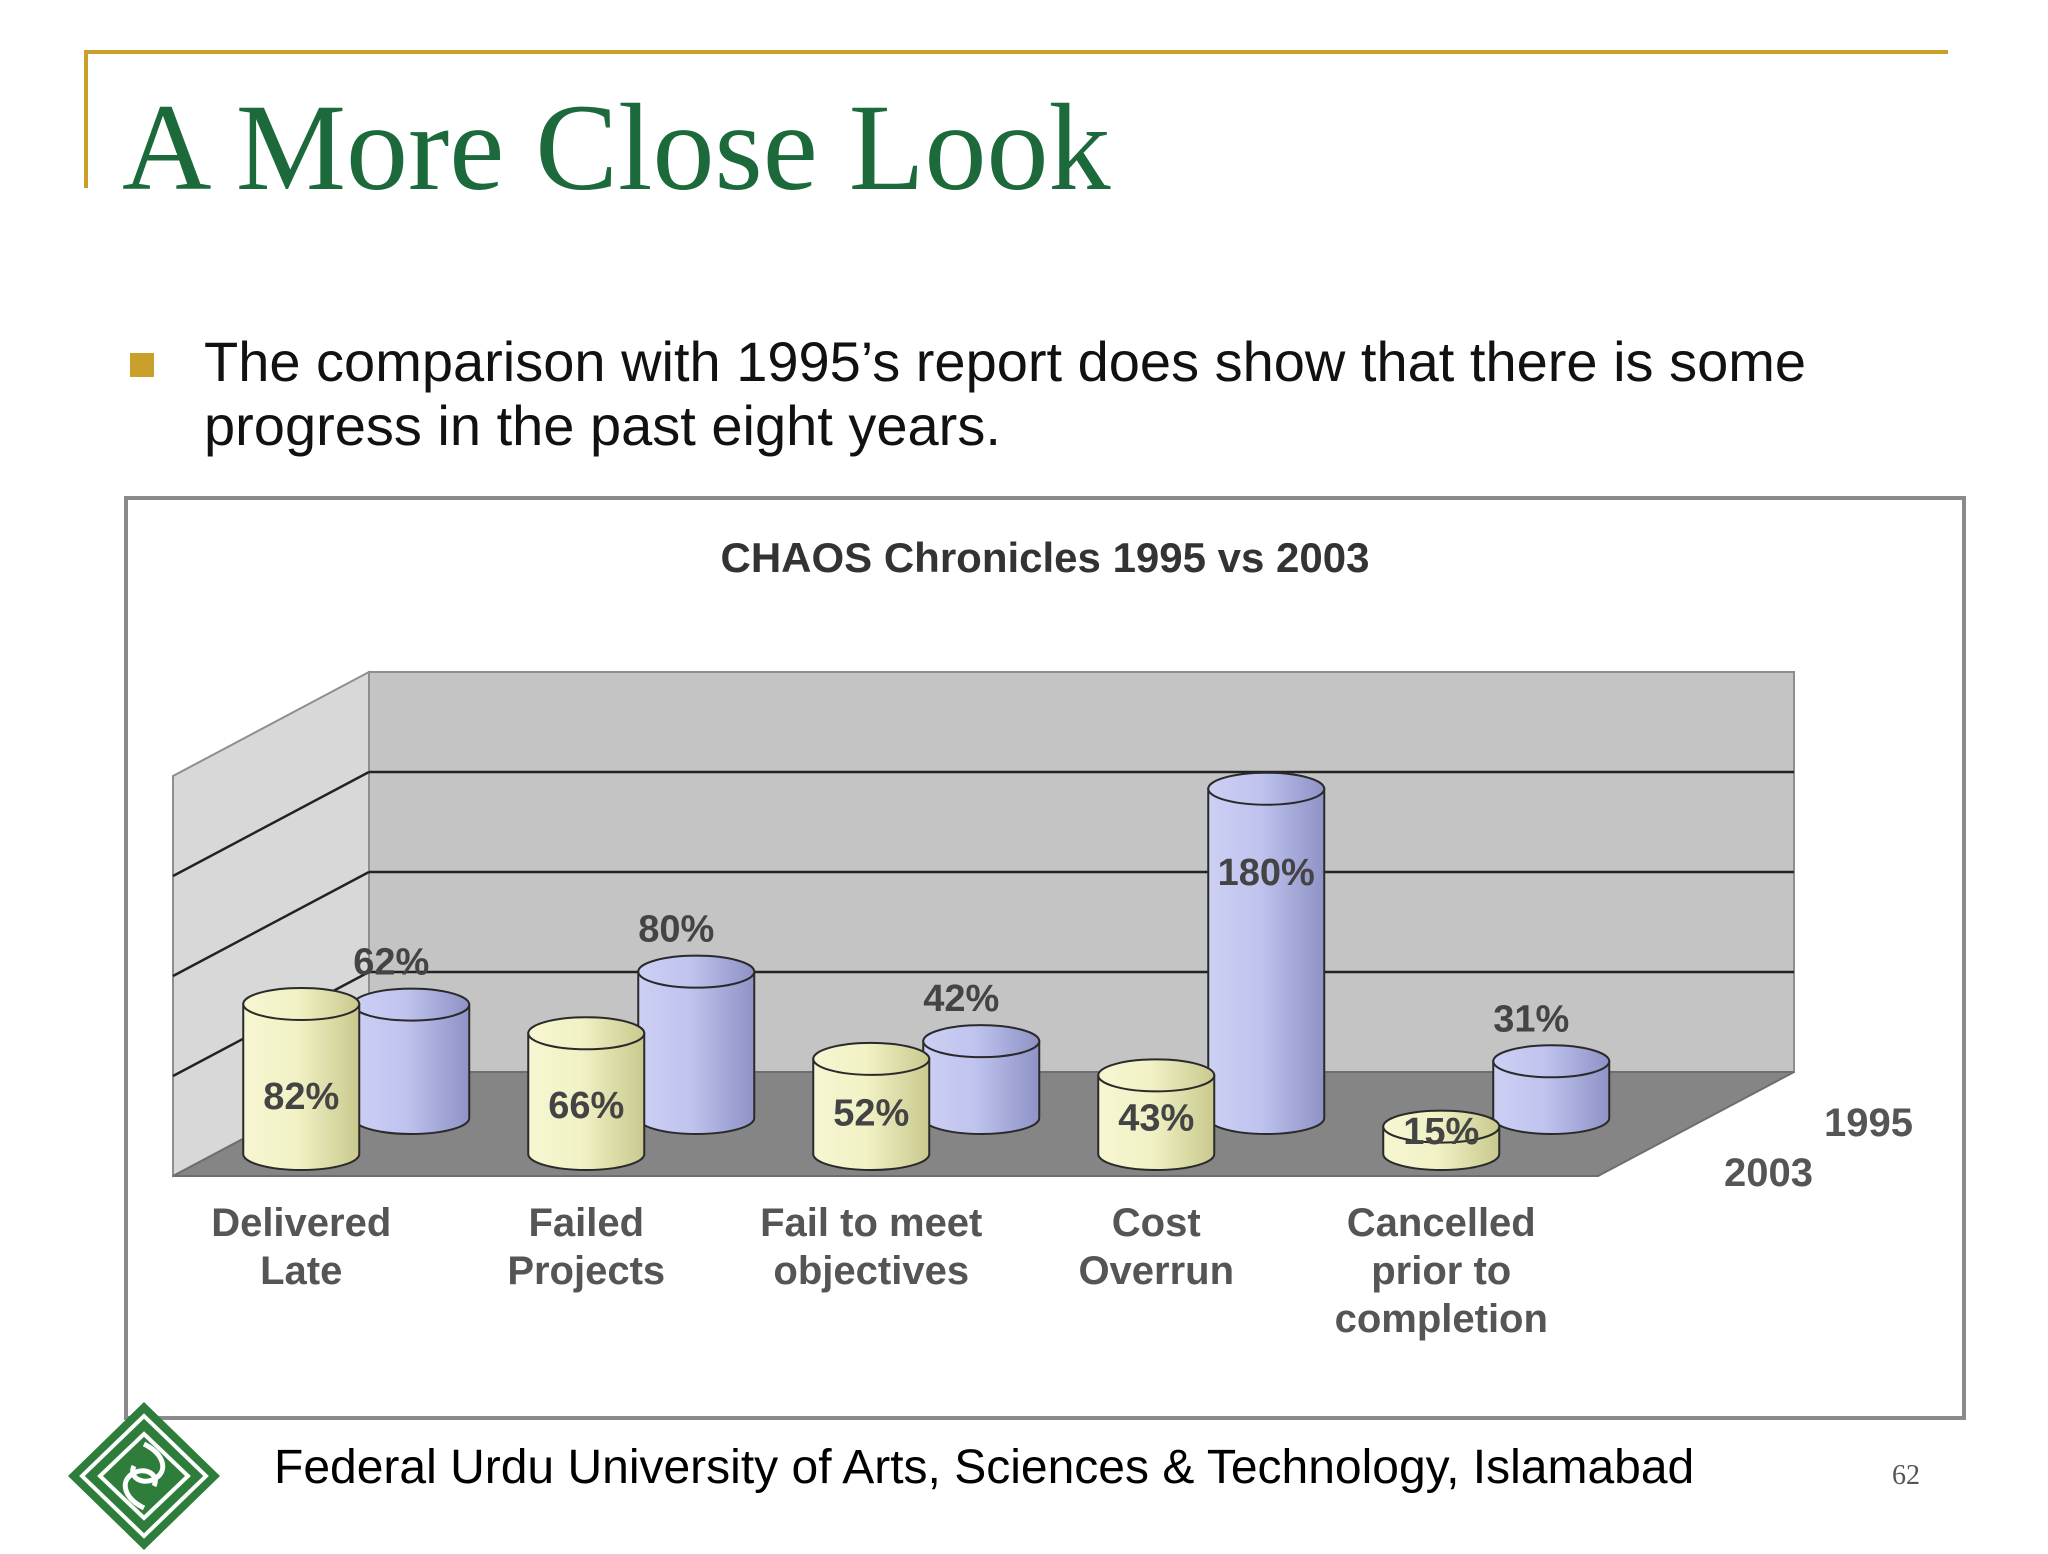 The height and width of the screenshot is (1554, 2048). Describe the element at coordinates (676, 930) in the screenshot. I see `data-label-1995: 80%` at that location.